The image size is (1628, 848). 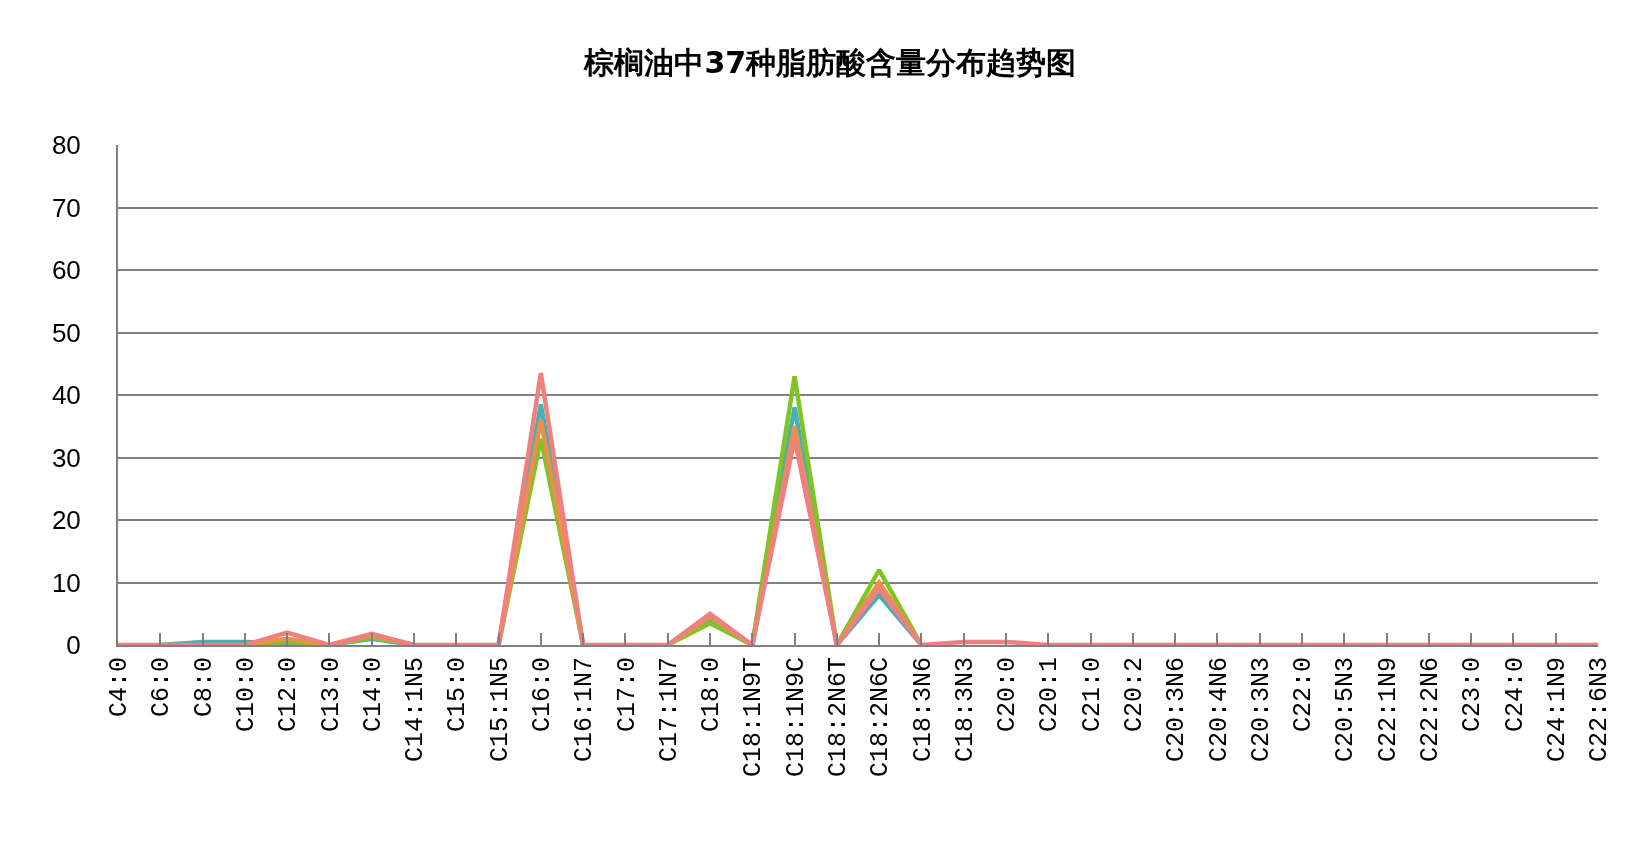 What do you see at coordinates (246, 695) in the screenshot?
I see `x-tick-label: C10:0` at bounding box center [246, 695].